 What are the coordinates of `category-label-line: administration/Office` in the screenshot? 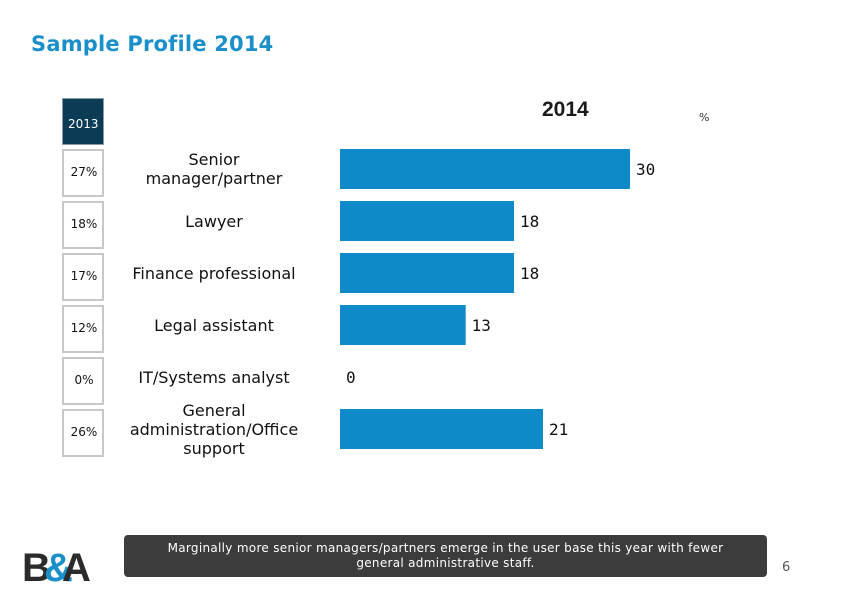 It's located at (214, 429).